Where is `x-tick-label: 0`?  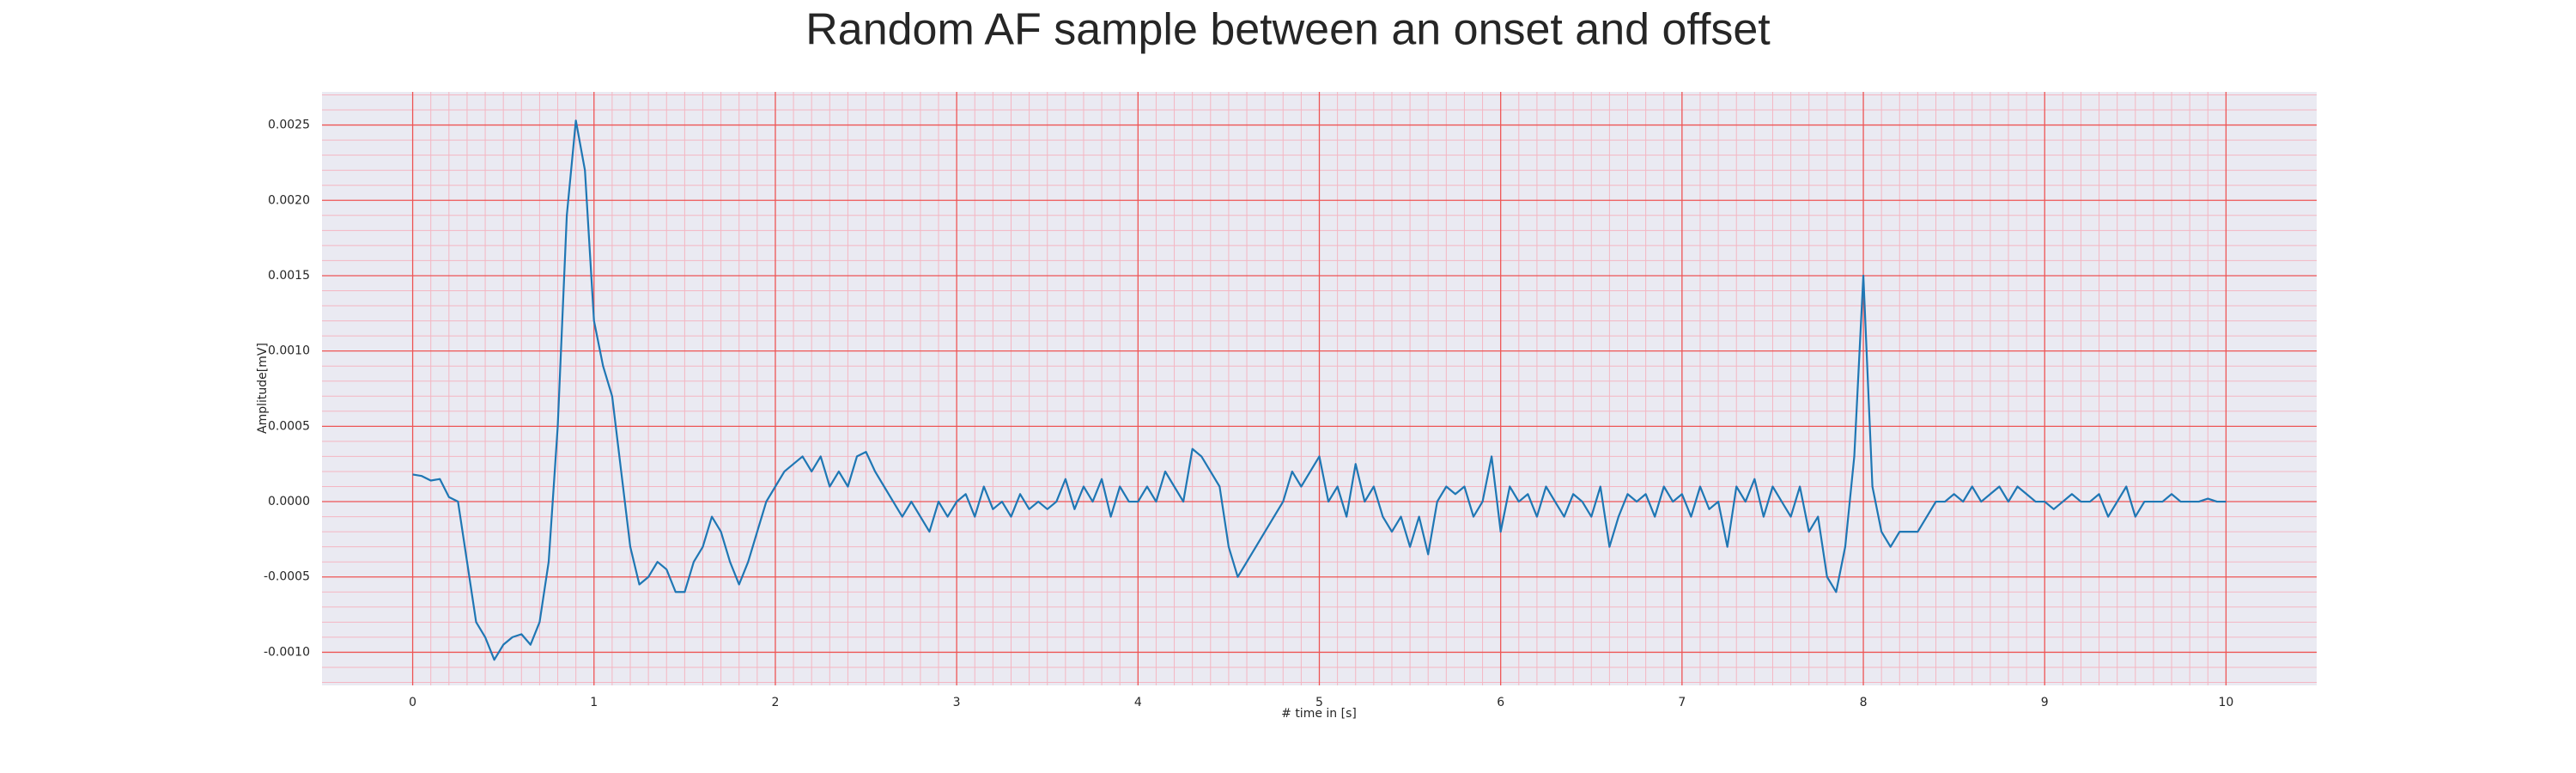
x-tick-label: 0 is located at coordinates (412, 702).